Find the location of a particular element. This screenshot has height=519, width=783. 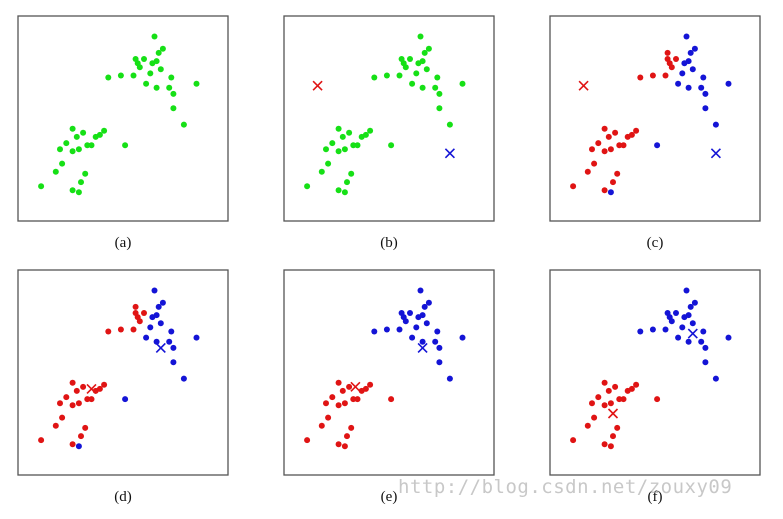

panel-1: (b) is located at coordinates (389, 133).